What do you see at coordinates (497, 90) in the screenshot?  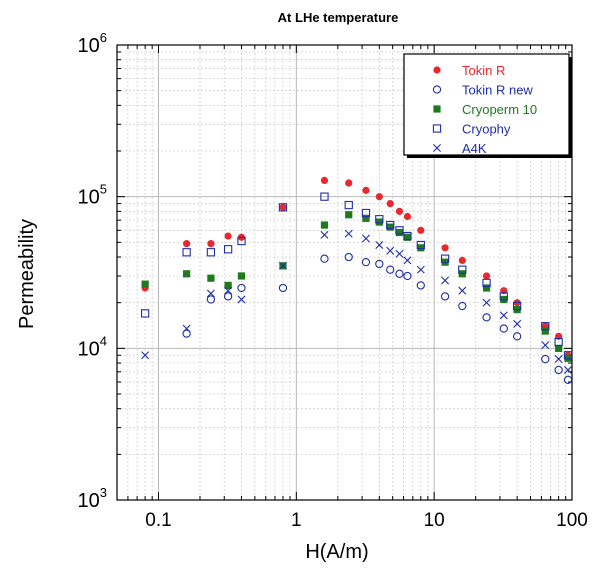 I see `legend-label-tokin-r-new: Tokin R new` at bounding box center [497, 90].